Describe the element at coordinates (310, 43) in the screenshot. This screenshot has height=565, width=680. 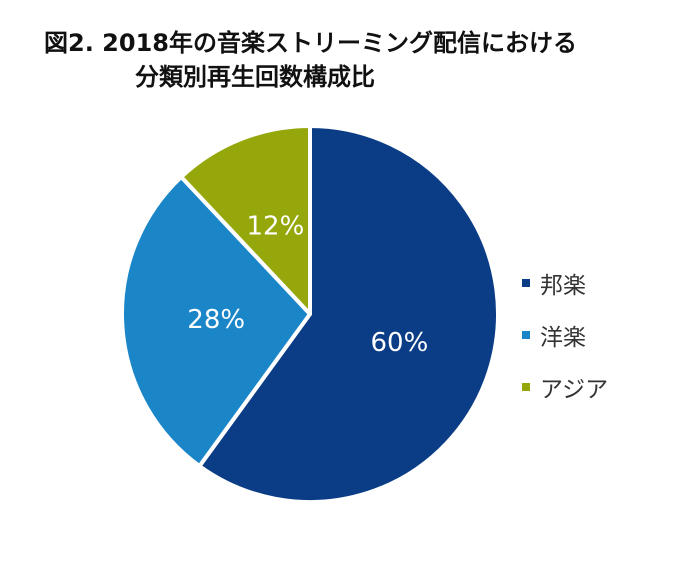
I see `chart-title-line1: 図2. 2018年の音楽ストリーミング配信における` at that location.